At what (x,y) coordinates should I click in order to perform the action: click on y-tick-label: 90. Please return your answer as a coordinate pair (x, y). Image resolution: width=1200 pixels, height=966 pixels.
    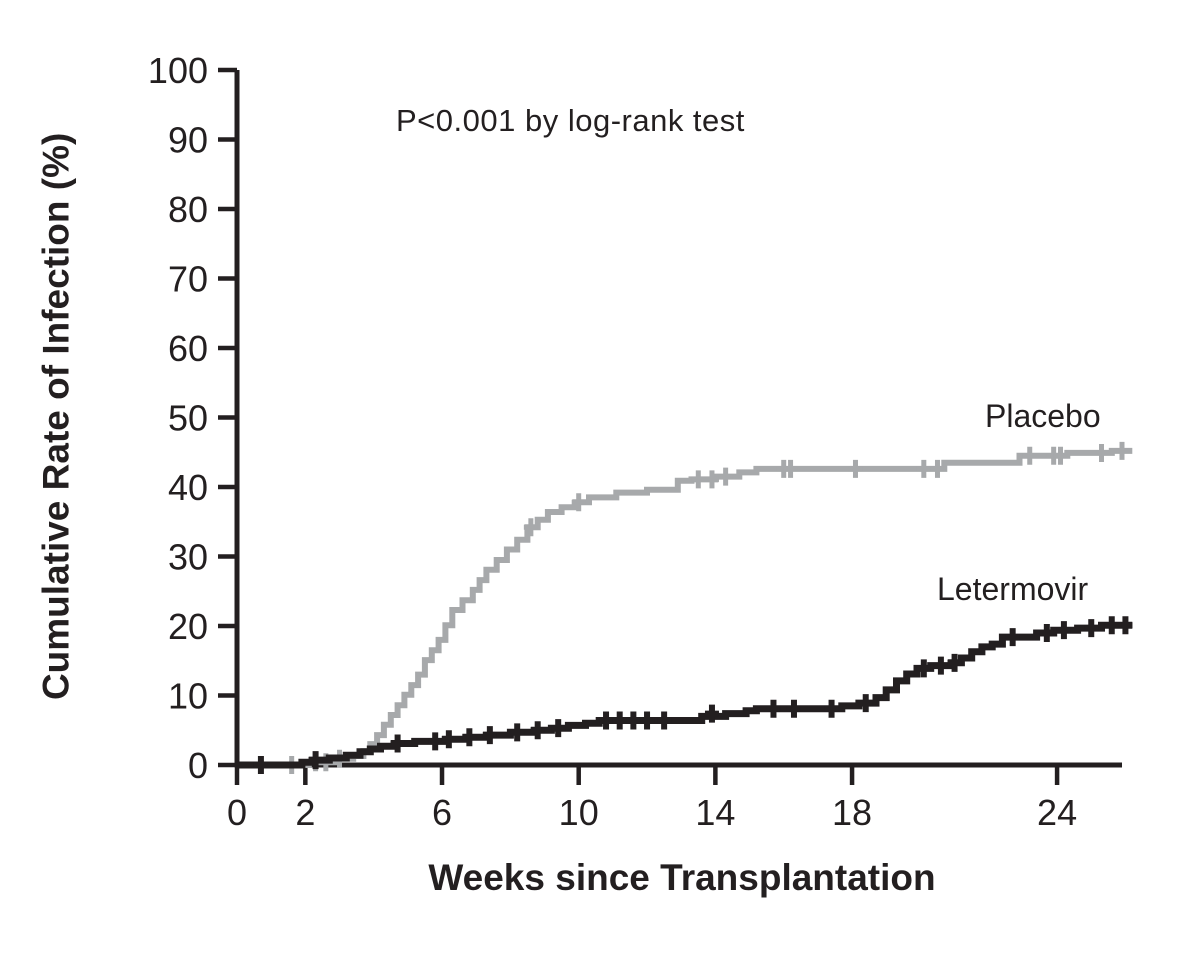
    Looking at the image, I should click on (188, 140).